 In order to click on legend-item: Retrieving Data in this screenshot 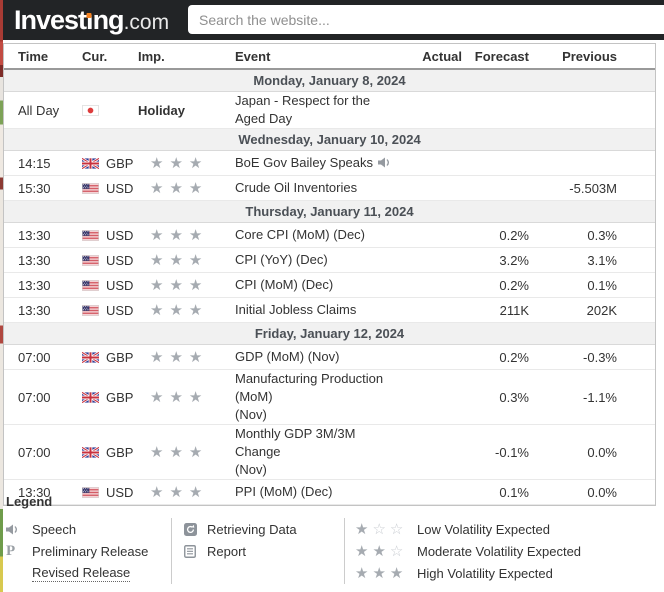, I will do `click(264, 529)`.